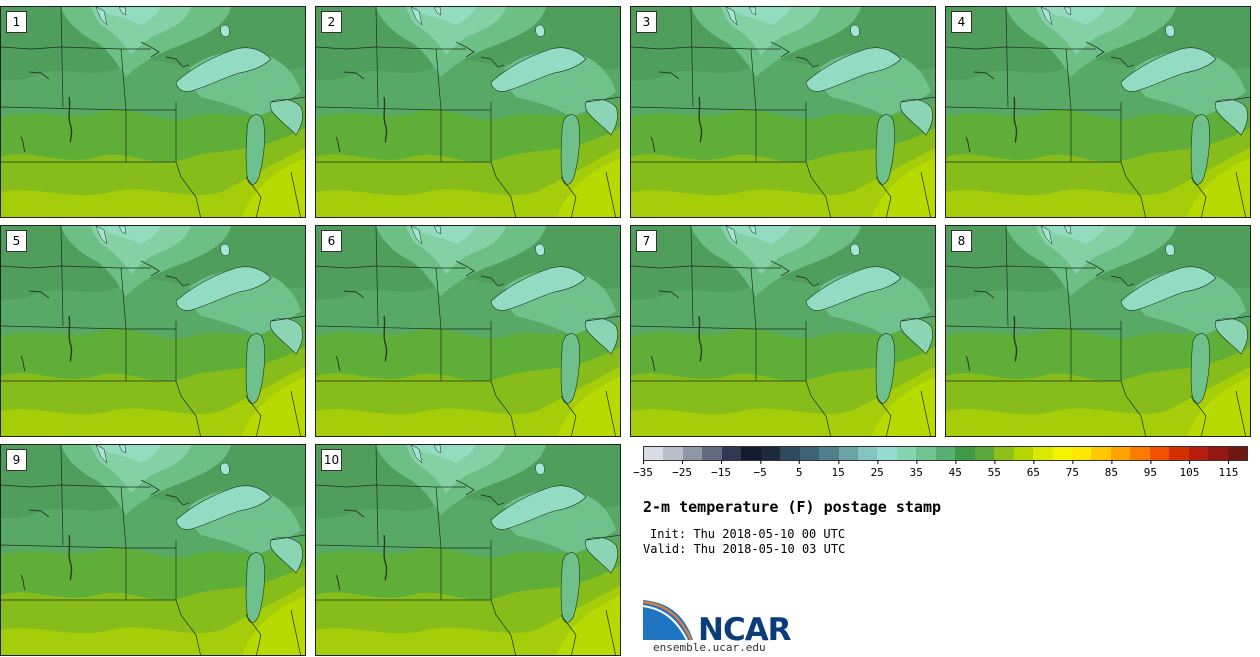  I want to click on map-panel-6: 6, so click(468, 331).